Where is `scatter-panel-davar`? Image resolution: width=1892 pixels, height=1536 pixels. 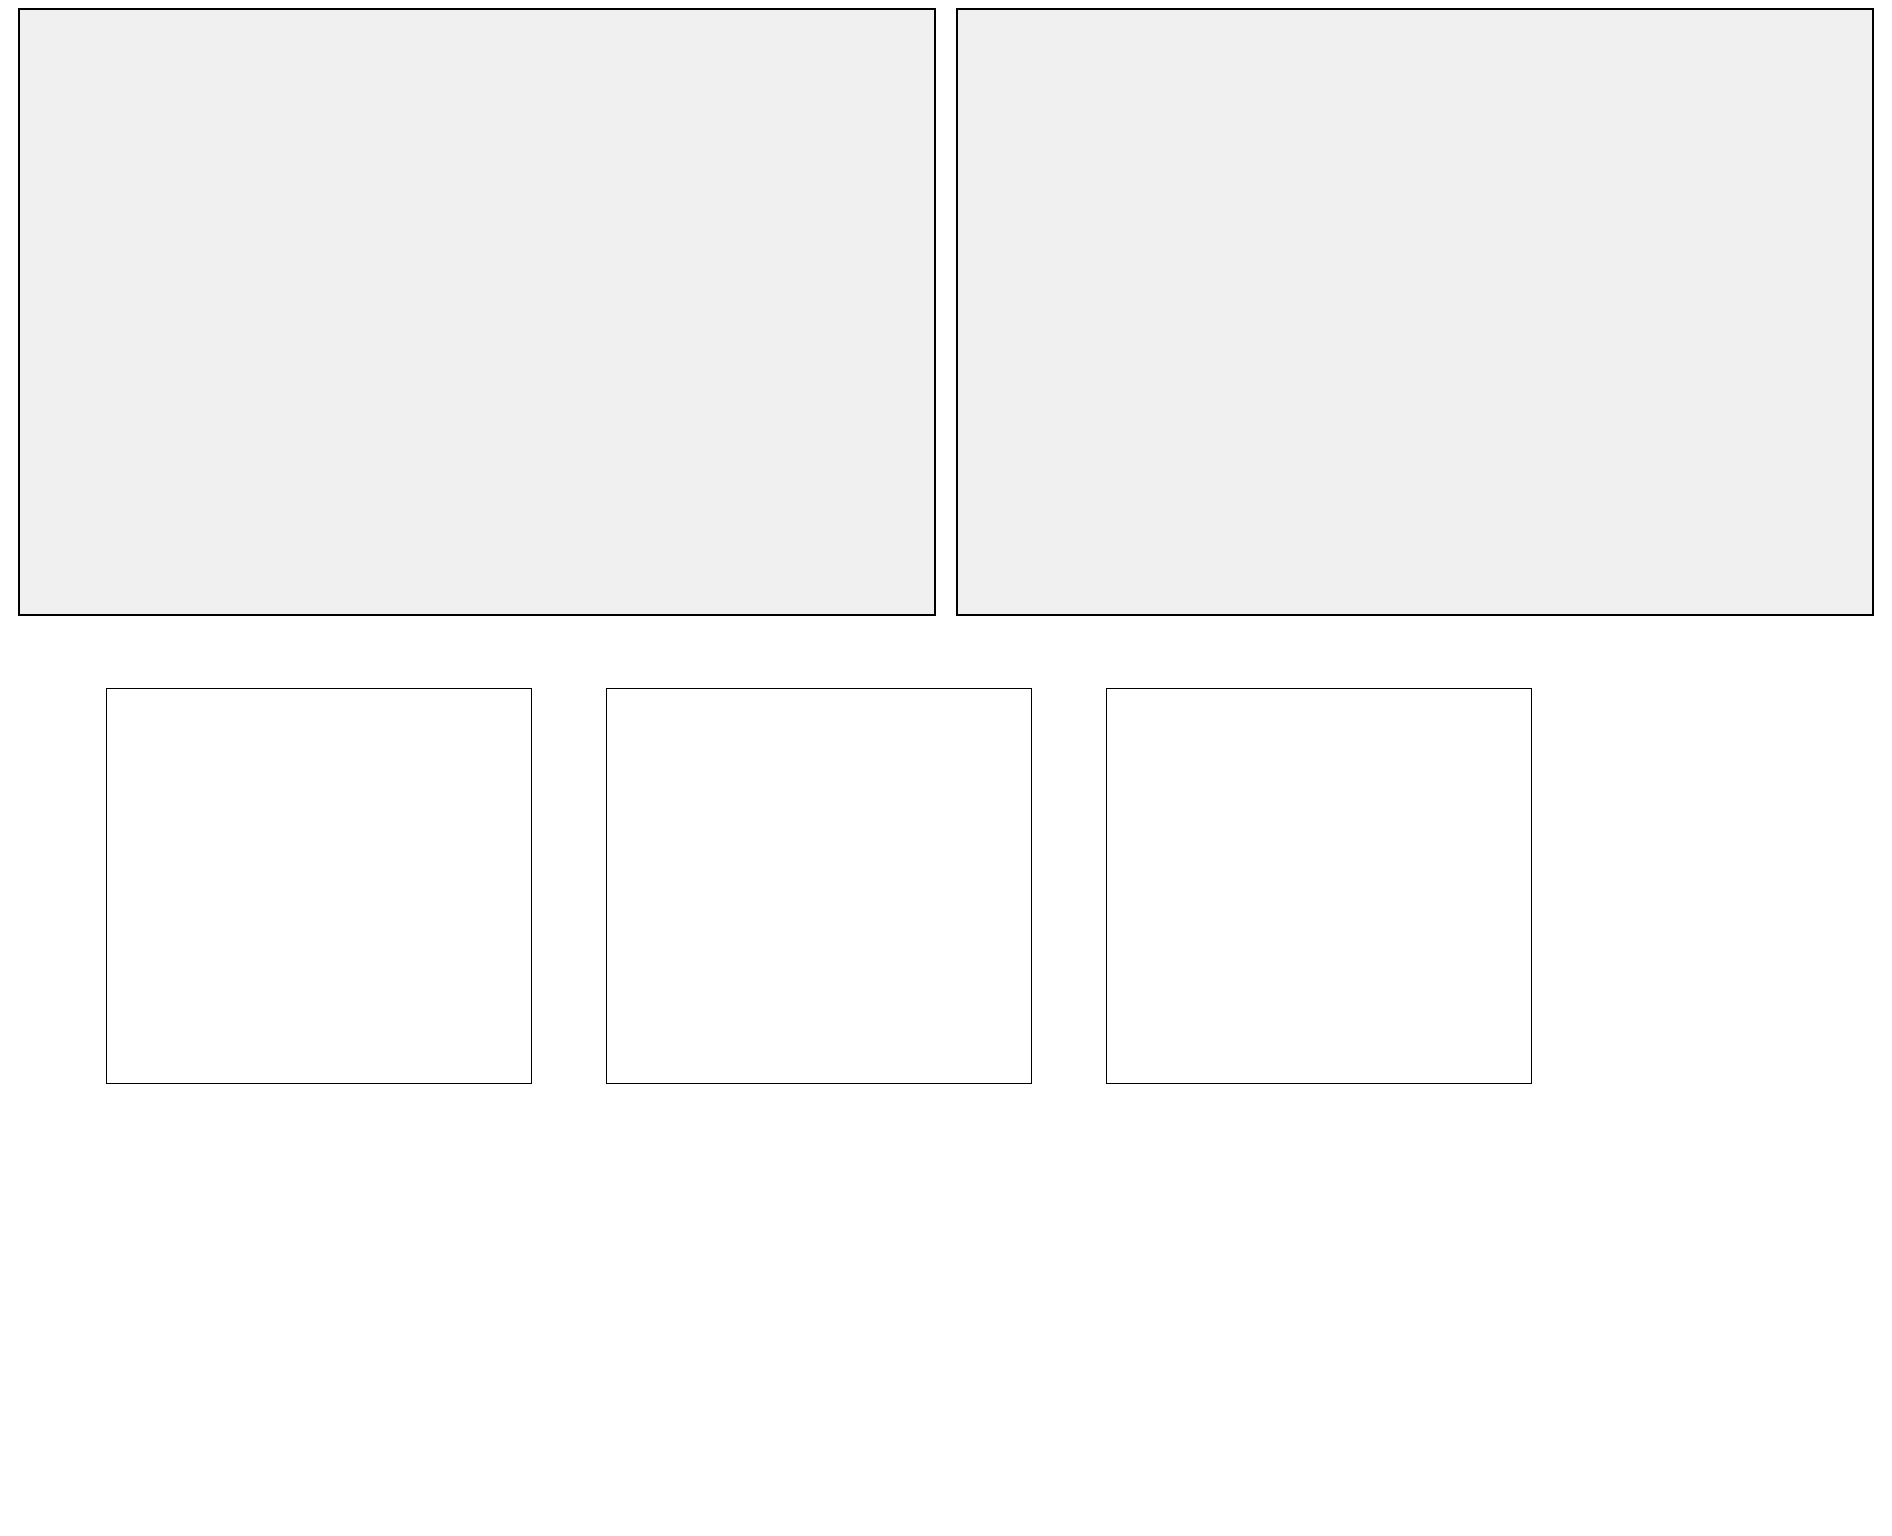 scatter-panel-davar is located at coordinates (1290, 896).